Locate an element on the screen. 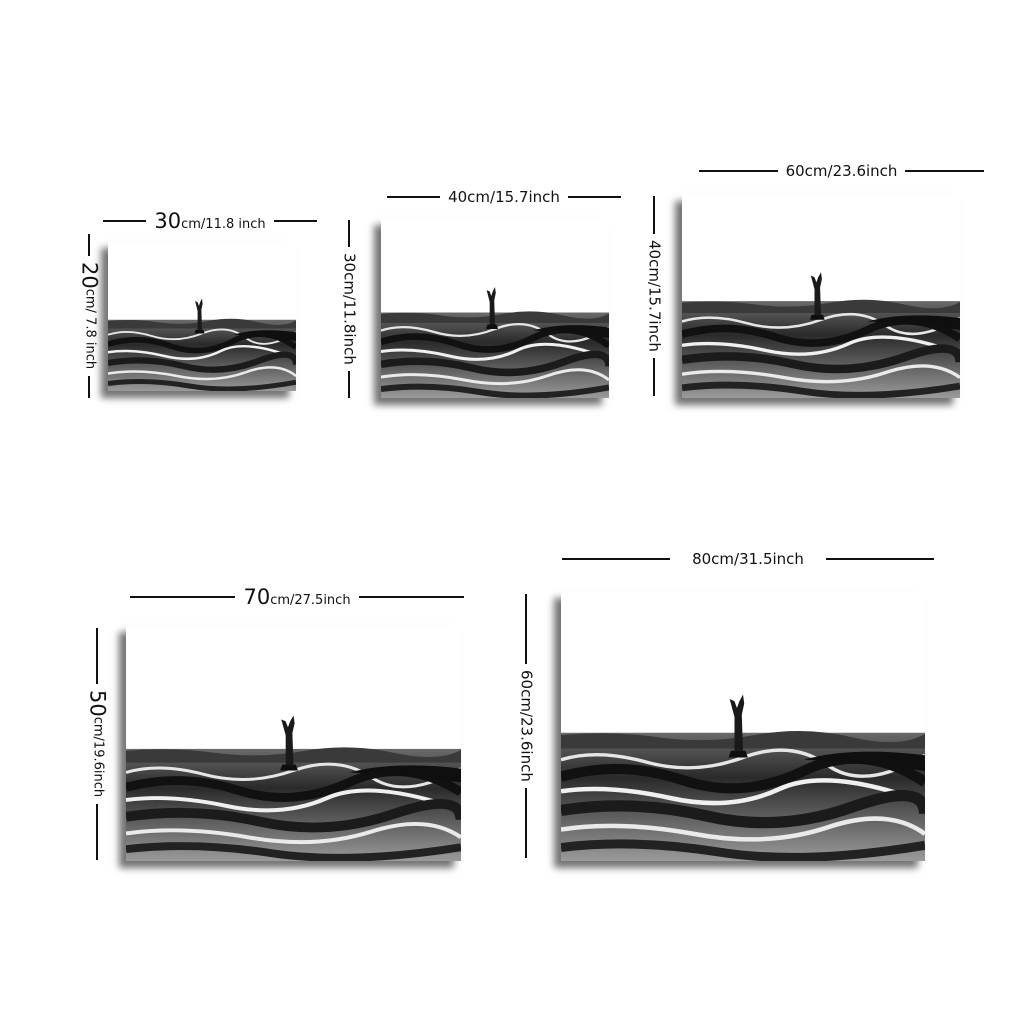 The height and width of the screenshot is (1024, 1024). width-dimension-1: 30cm/11.8 inch is located at coordinates (210, 221).